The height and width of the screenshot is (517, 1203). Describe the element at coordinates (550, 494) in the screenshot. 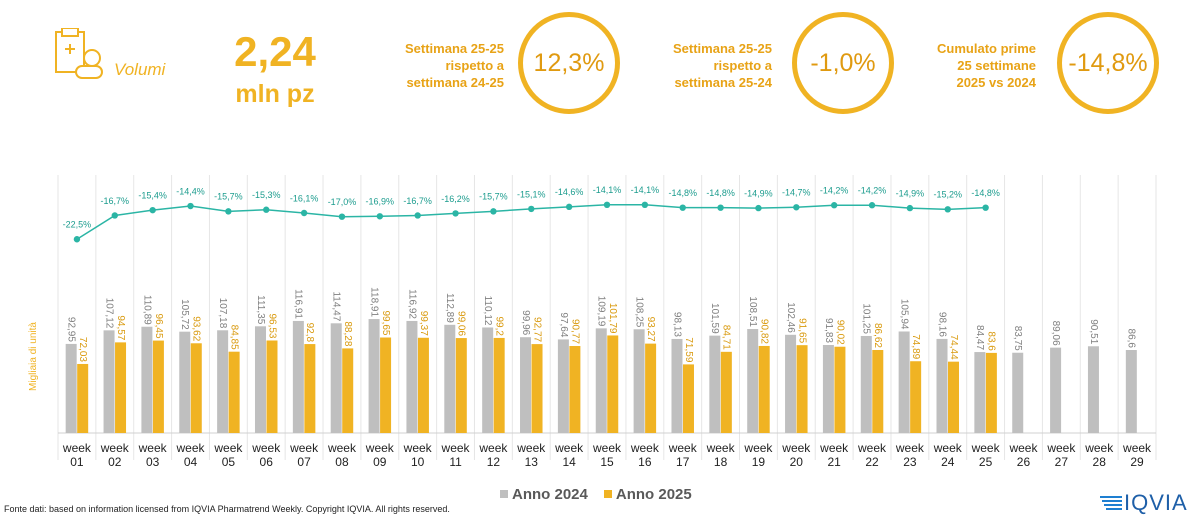

I see `legend-label: Anno 2024` at that location.